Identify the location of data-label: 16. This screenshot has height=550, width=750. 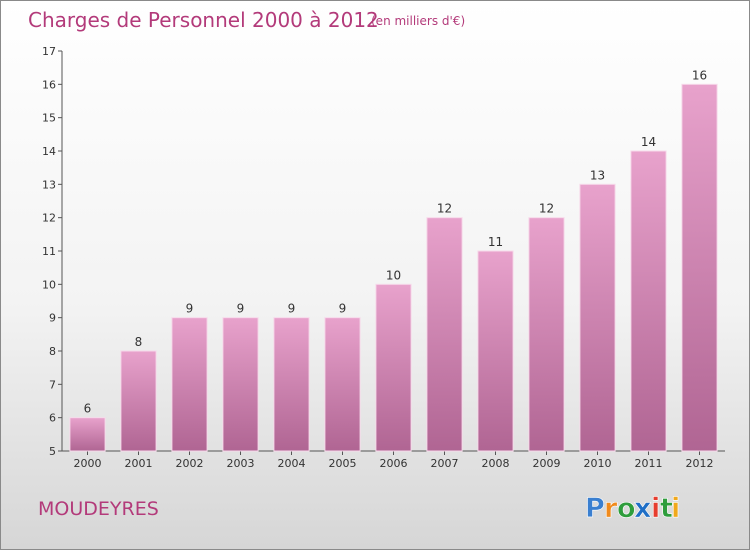
(699, 75).